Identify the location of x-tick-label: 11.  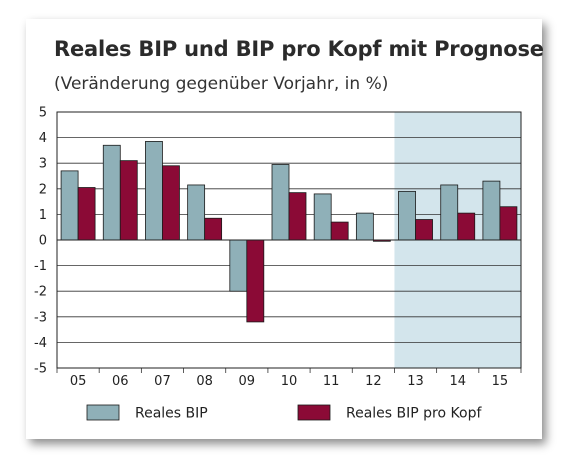
(331, 381).